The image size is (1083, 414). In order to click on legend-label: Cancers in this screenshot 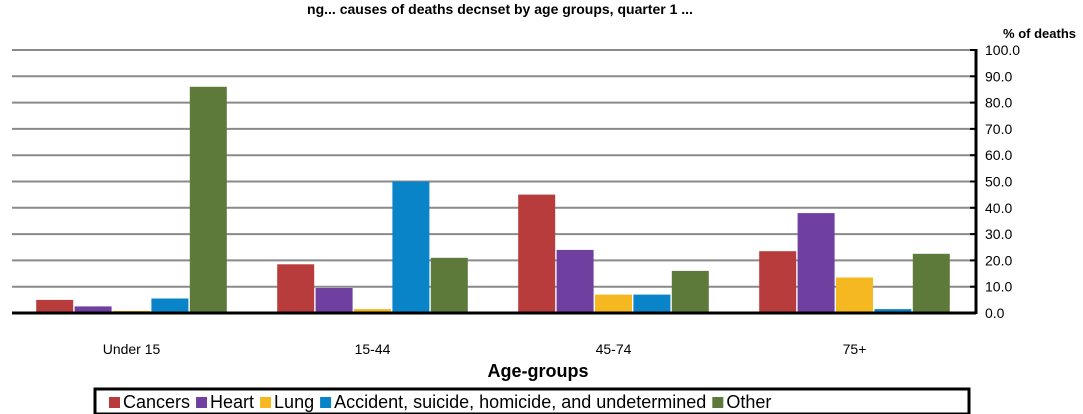, I will do `click(156, 402)`.